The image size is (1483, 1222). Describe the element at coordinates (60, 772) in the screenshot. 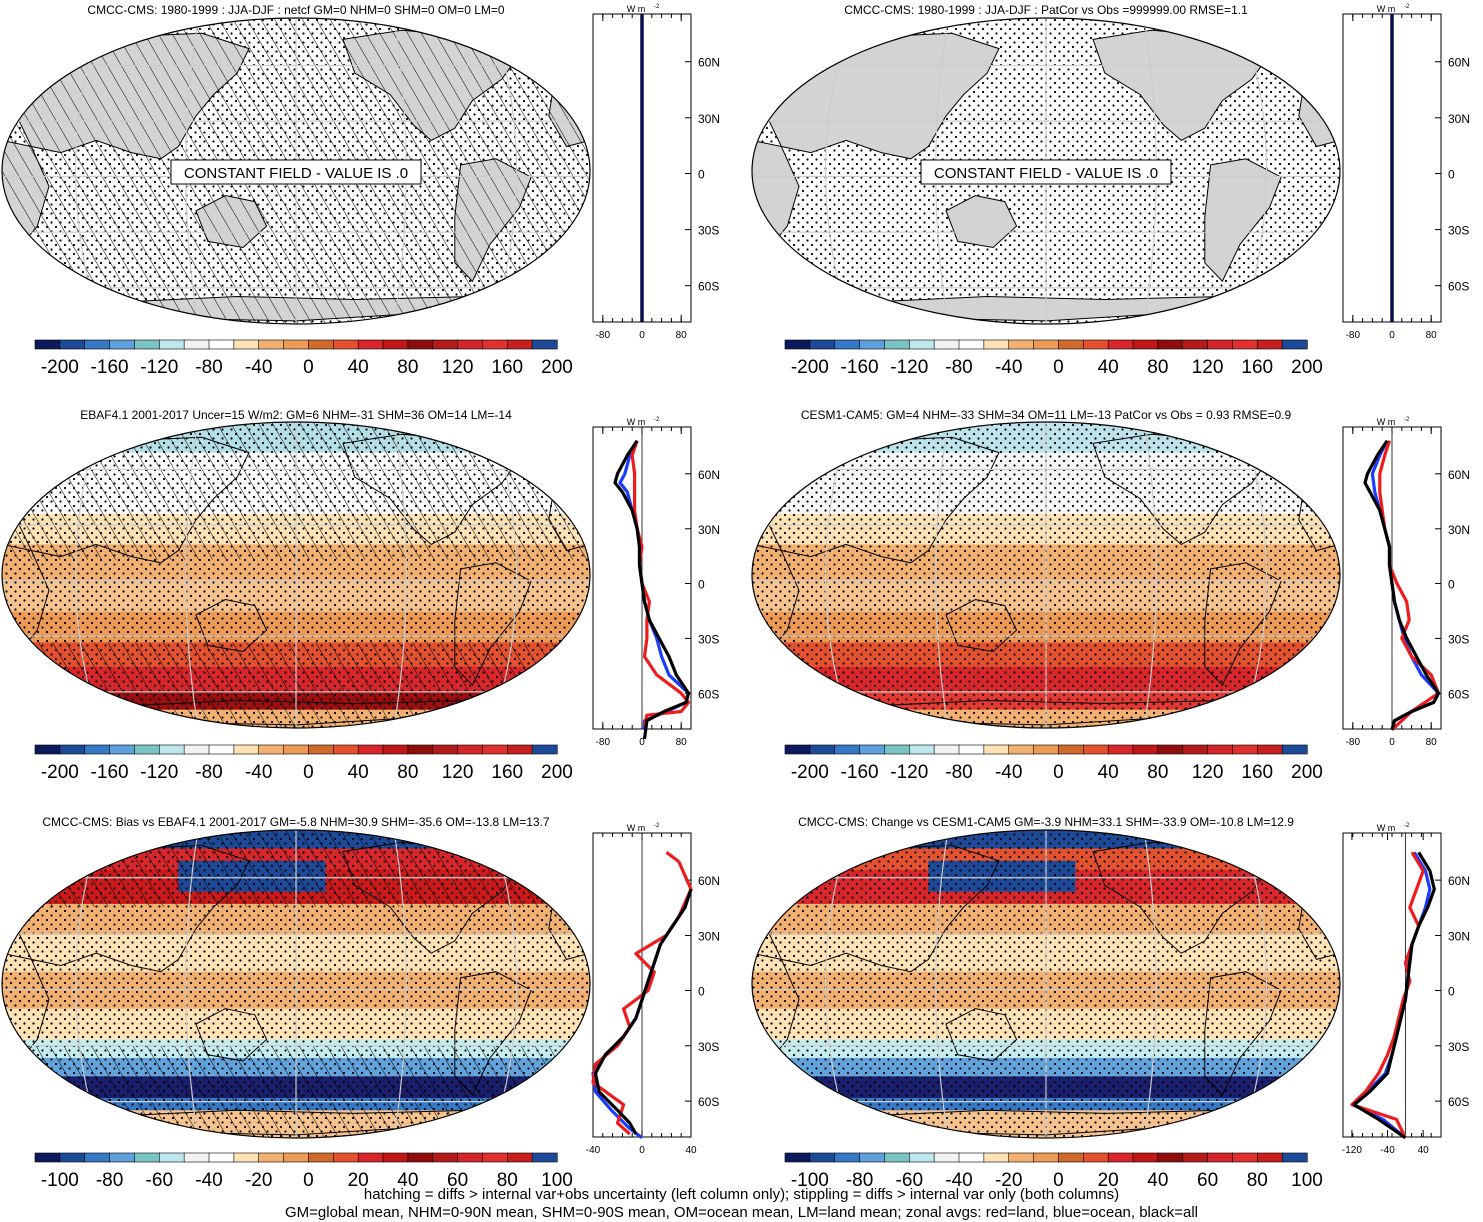

I see `colorbar-label: -200` at that location.